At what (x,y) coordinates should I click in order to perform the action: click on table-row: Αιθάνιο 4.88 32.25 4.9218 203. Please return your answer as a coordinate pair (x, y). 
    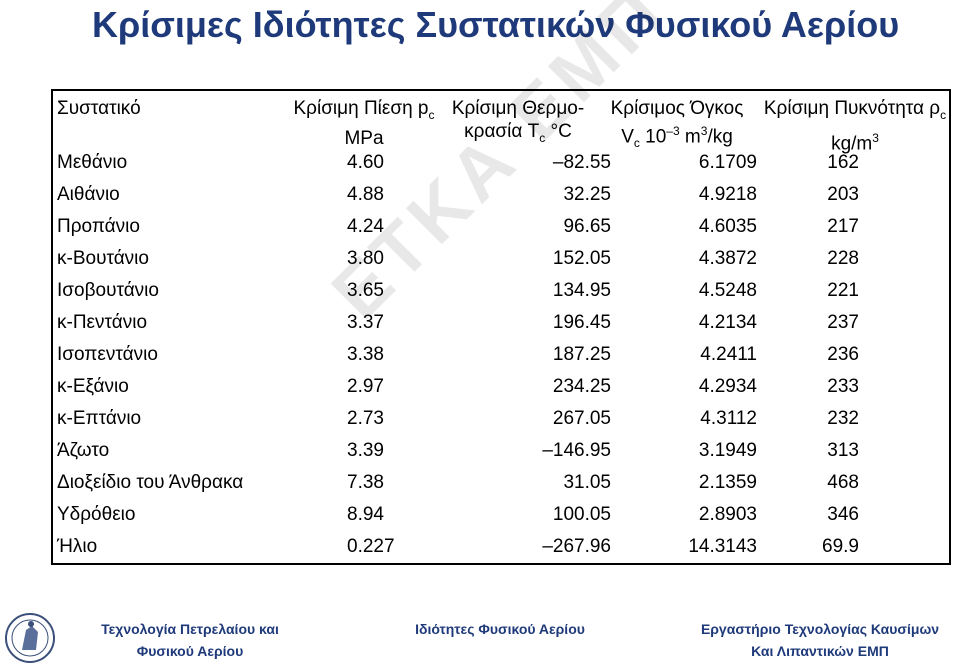
    Looking at the image, I should click on (501, 195).